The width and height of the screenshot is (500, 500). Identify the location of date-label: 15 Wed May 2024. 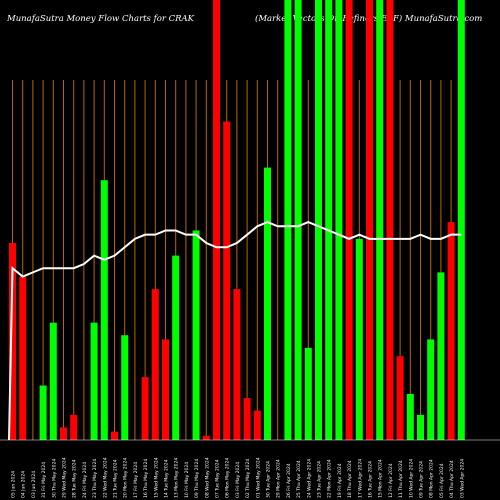
(156, 477).